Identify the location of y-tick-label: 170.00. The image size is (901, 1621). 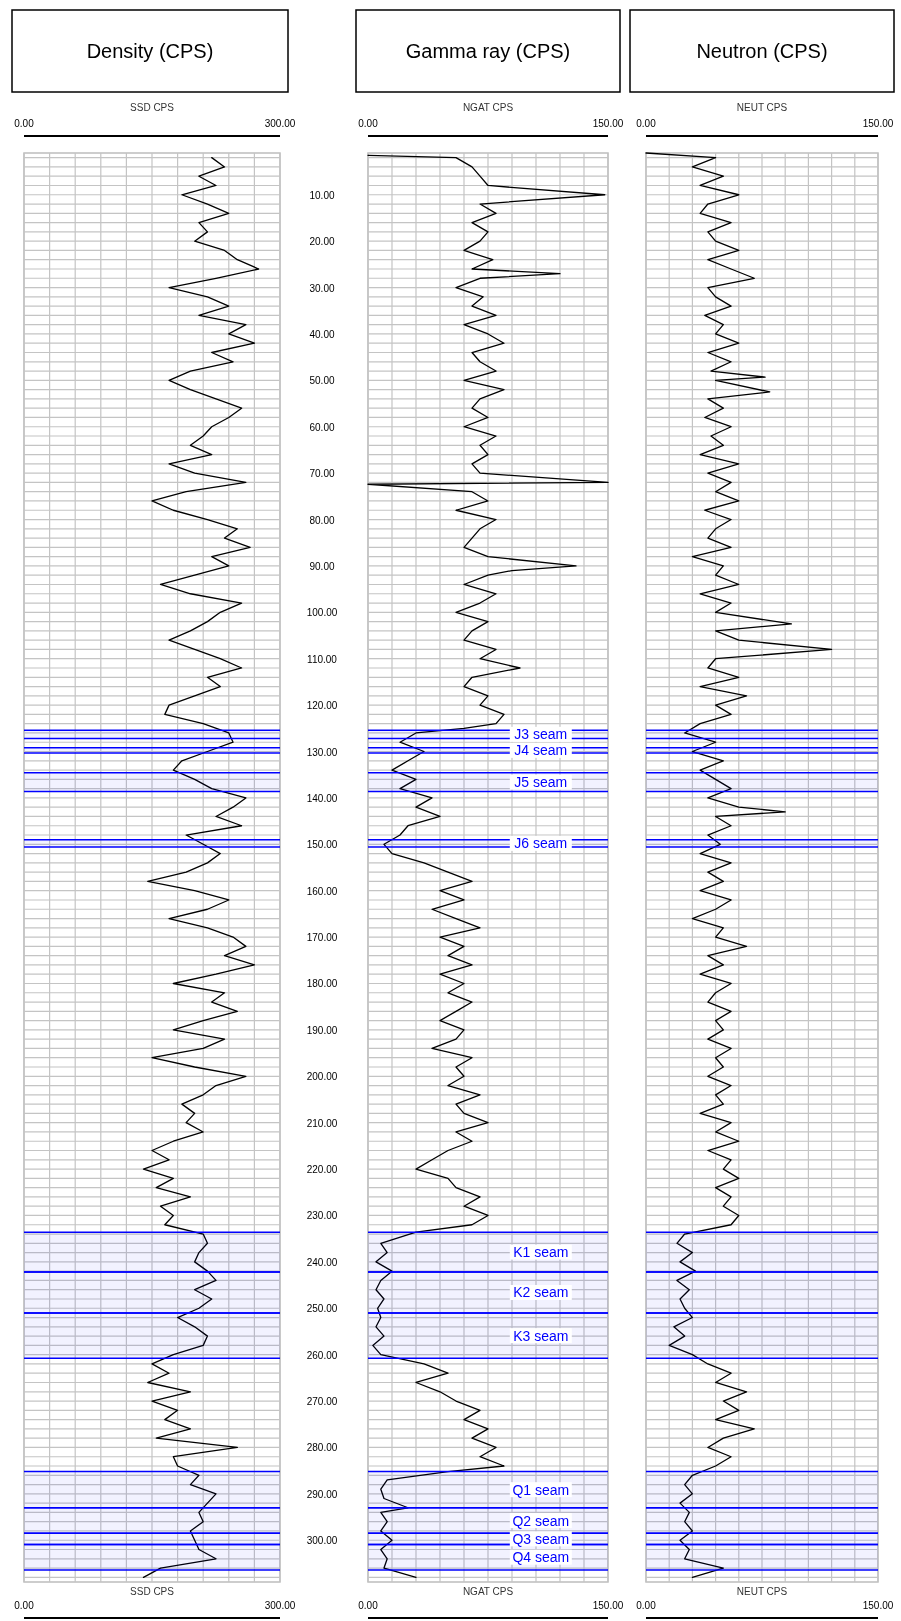
(322, 938).